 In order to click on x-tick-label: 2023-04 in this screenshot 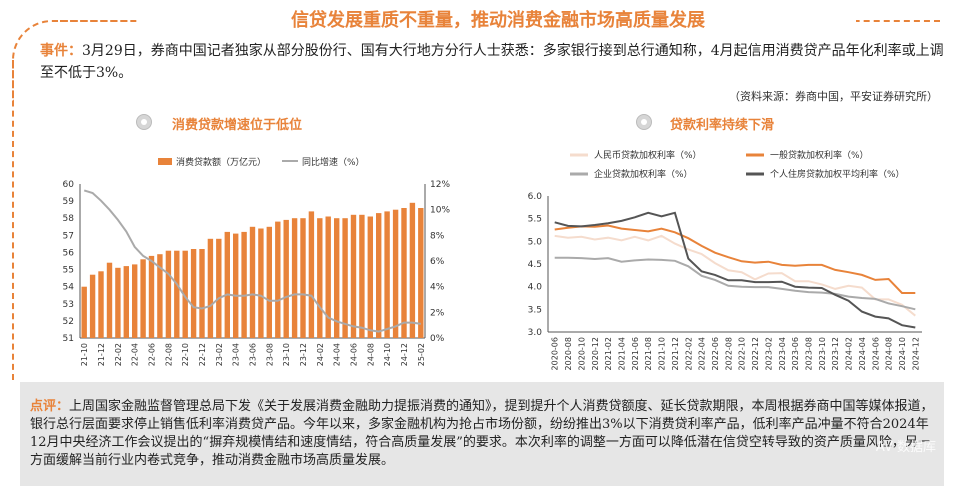, I will do `click(782, 353)`.